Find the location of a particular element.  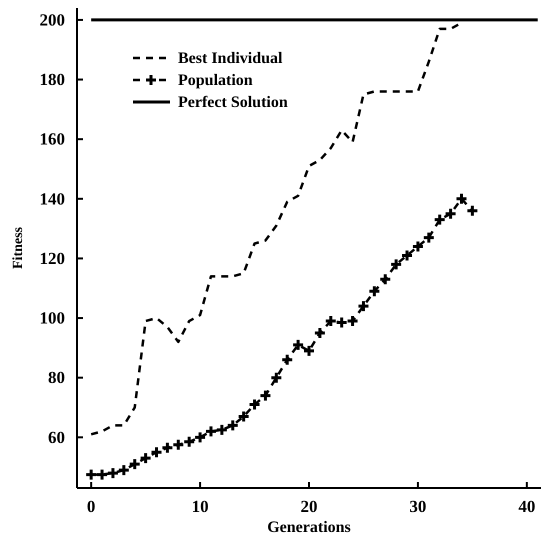

y-axis-title: Fitness is located at coordinates (18, 247).